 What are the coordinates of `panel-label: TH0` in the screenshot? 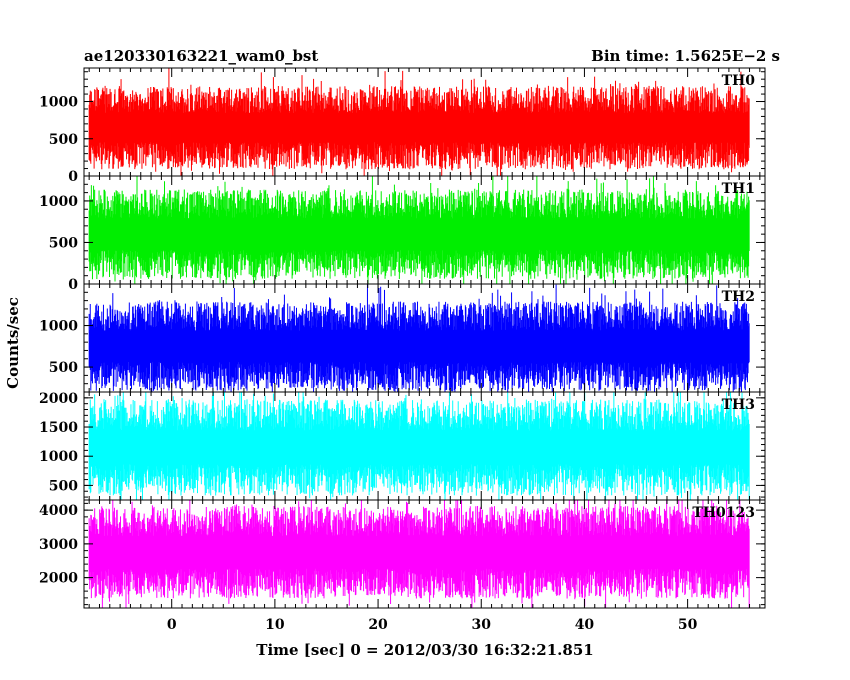 It's located at (739, 81).